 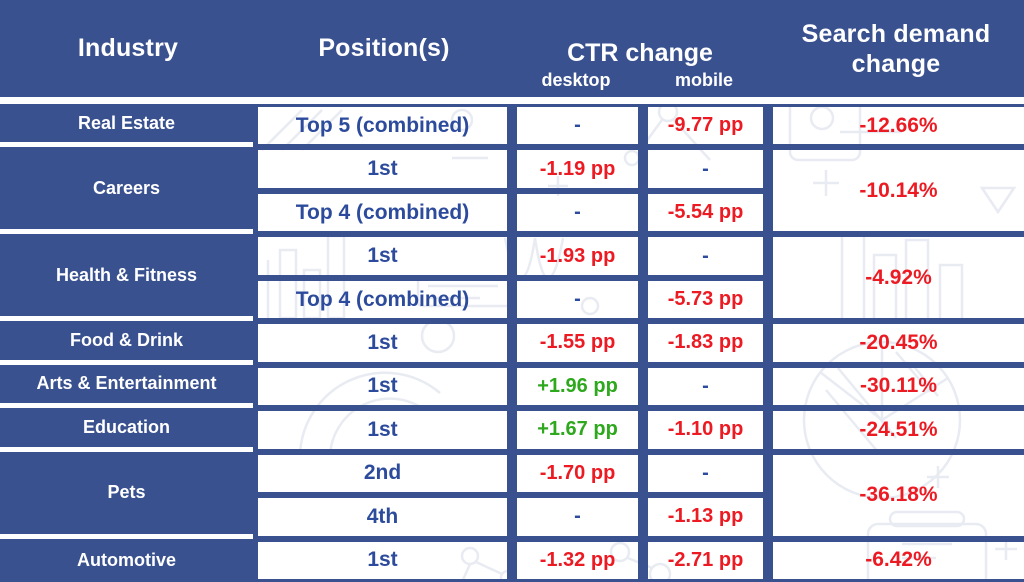 What do you see at coordinates (703, 80) in the screenshot?
I see `header-ctr-mobile: mobile` at bounding box center [703, 80].